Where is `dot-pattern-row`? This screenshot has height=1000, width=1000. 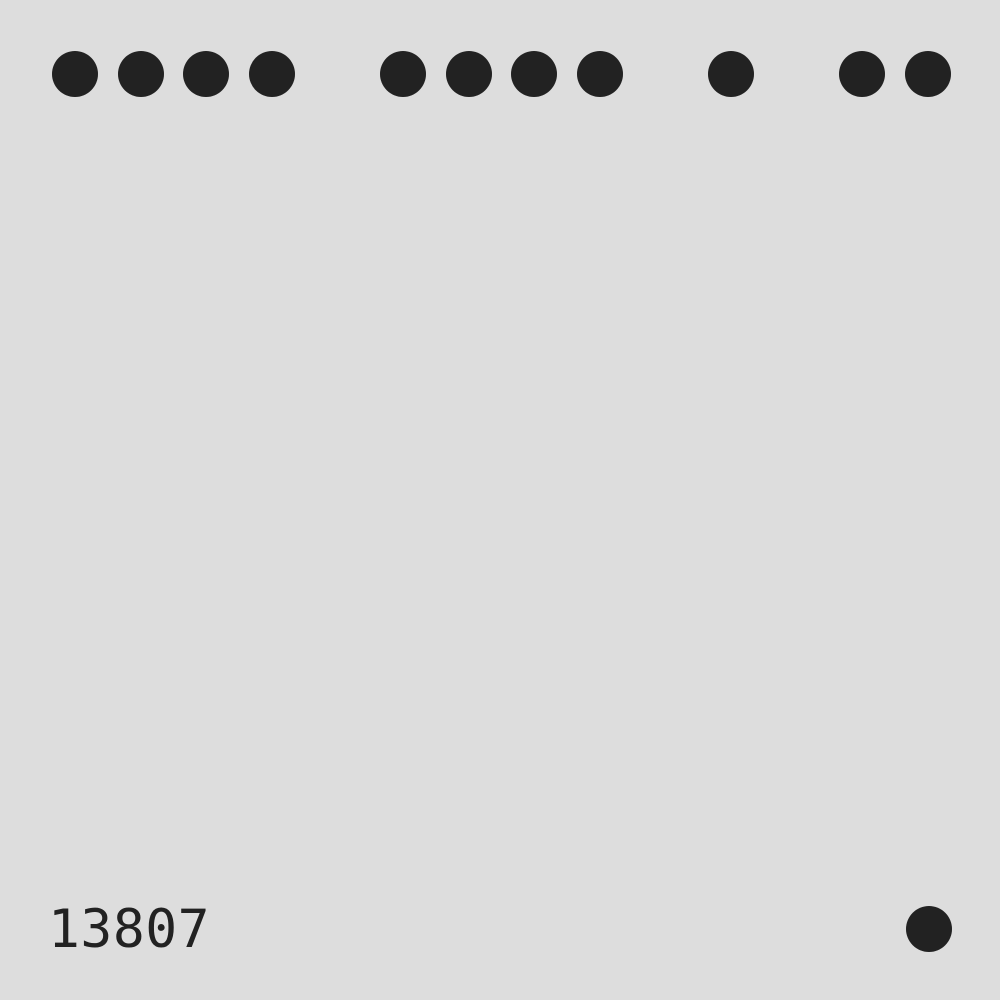 dot-pattern-row is located at coordinates (502, 74).